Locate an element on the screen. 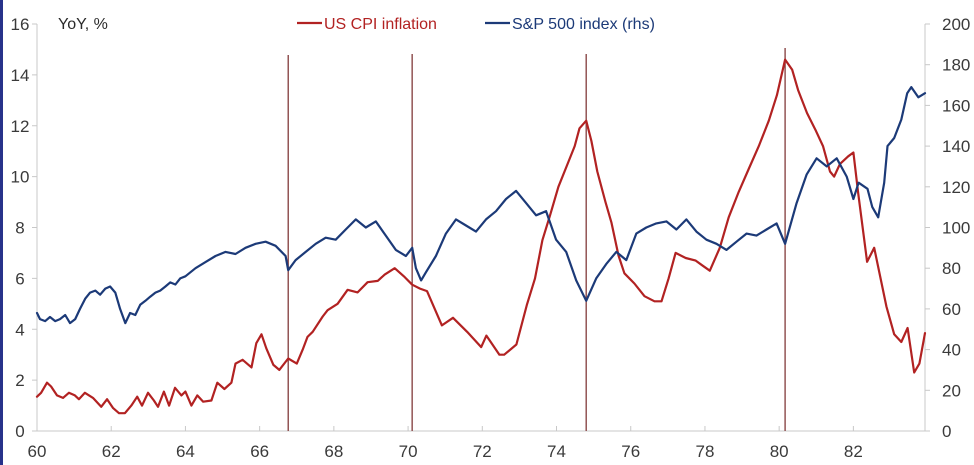  left-y-tick-label: 12 is located at coordinates (20, 126).